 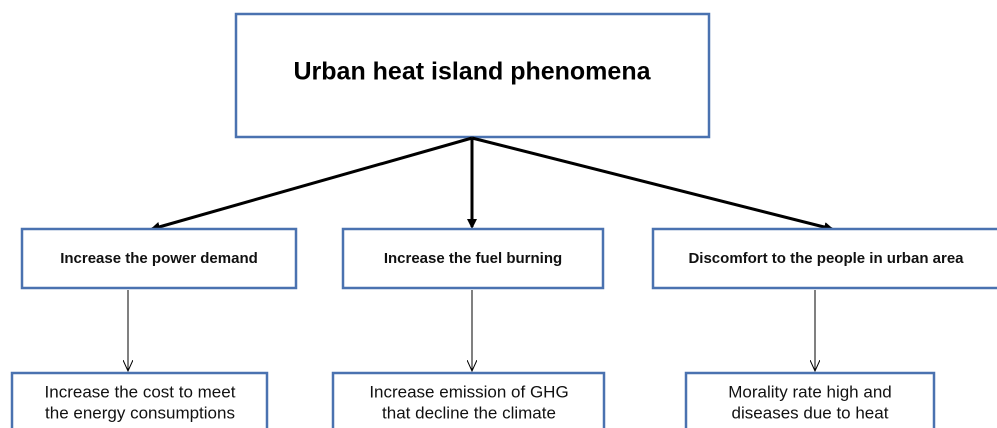 I want to click on effect-line: Morality rate high and, so click(x=809, y=391).